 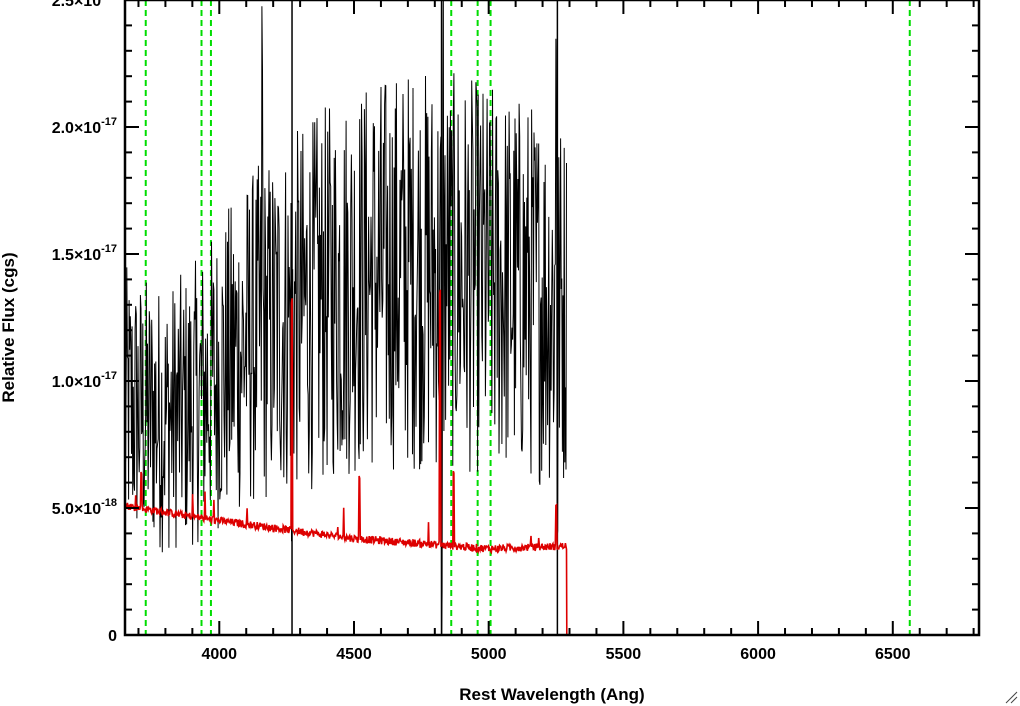 What do you see at coordinates (76, 255) in the screenshot?
I see `y-tick-mantissa: 1.5×10` at bounding box center [76, 255].